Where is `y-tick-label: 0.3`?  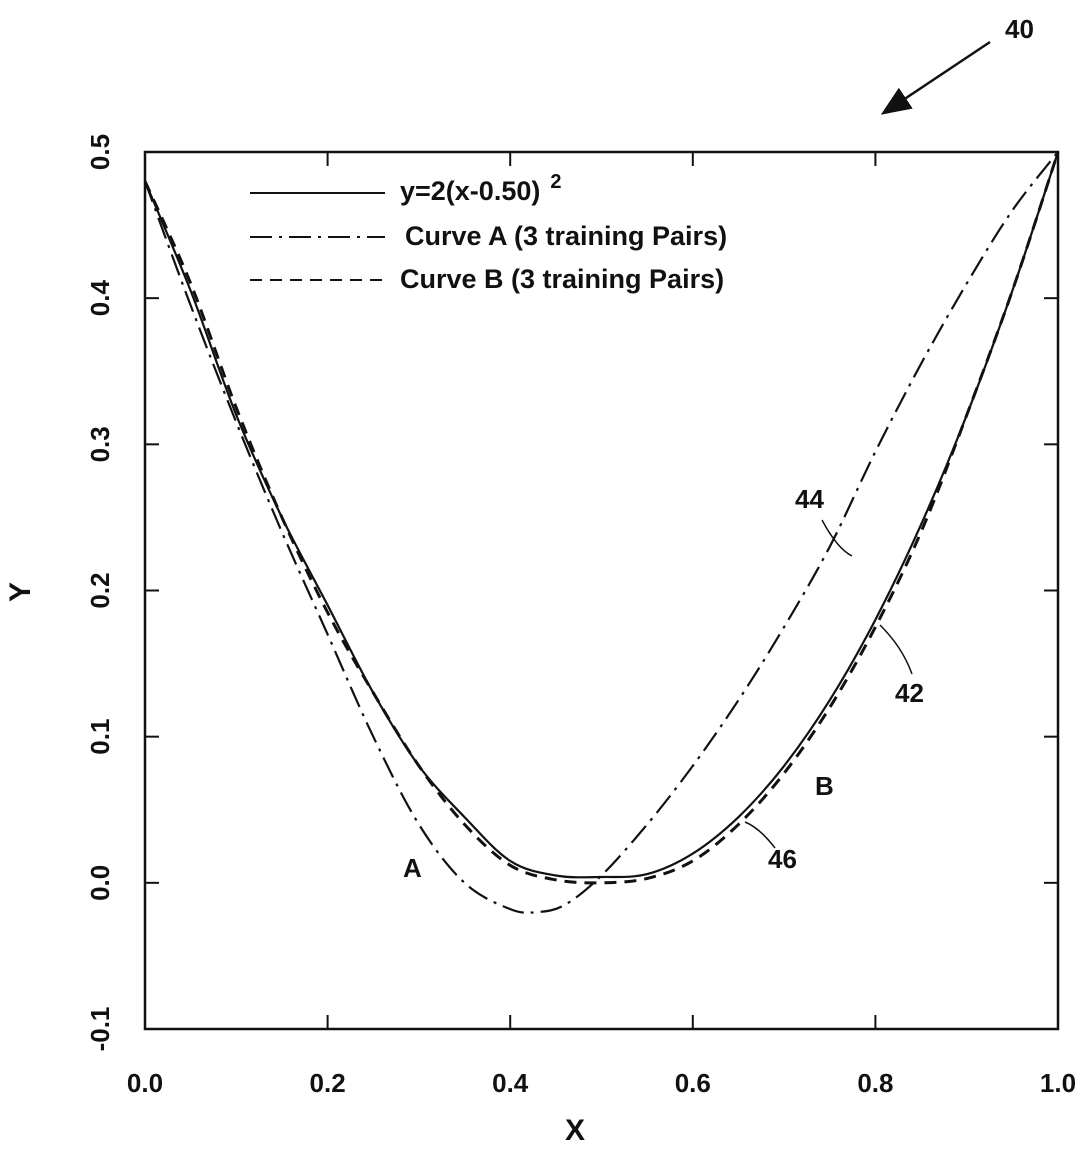 y-tick-label: 0.3 is located at coordinates (100, 444).